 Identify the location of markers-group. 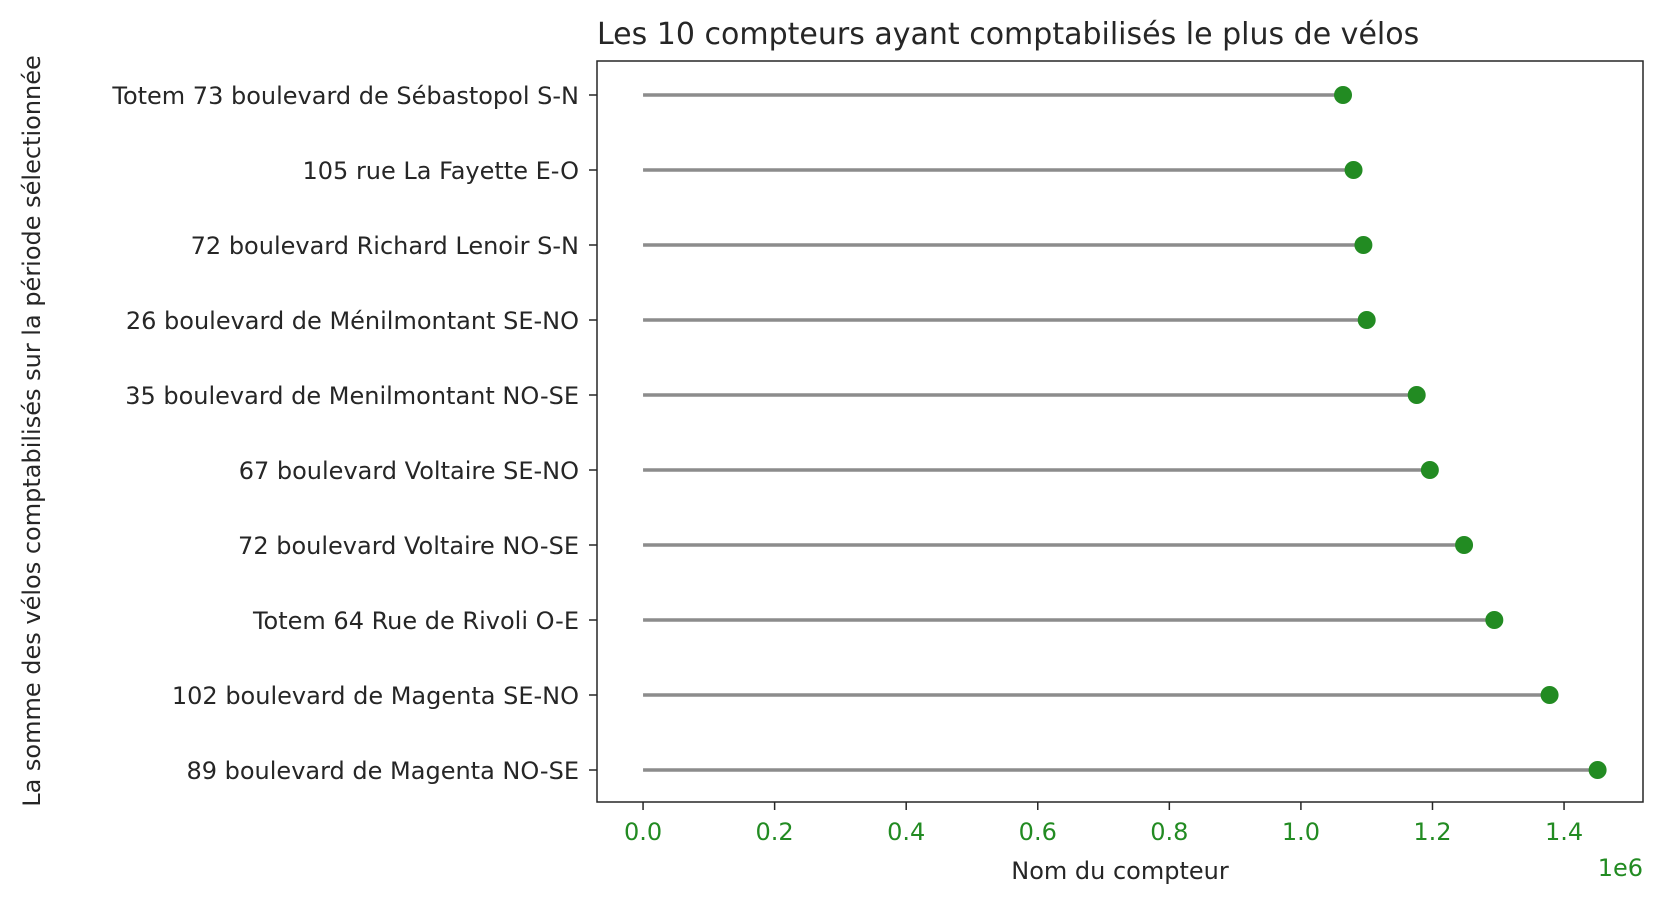
(1470, 432).